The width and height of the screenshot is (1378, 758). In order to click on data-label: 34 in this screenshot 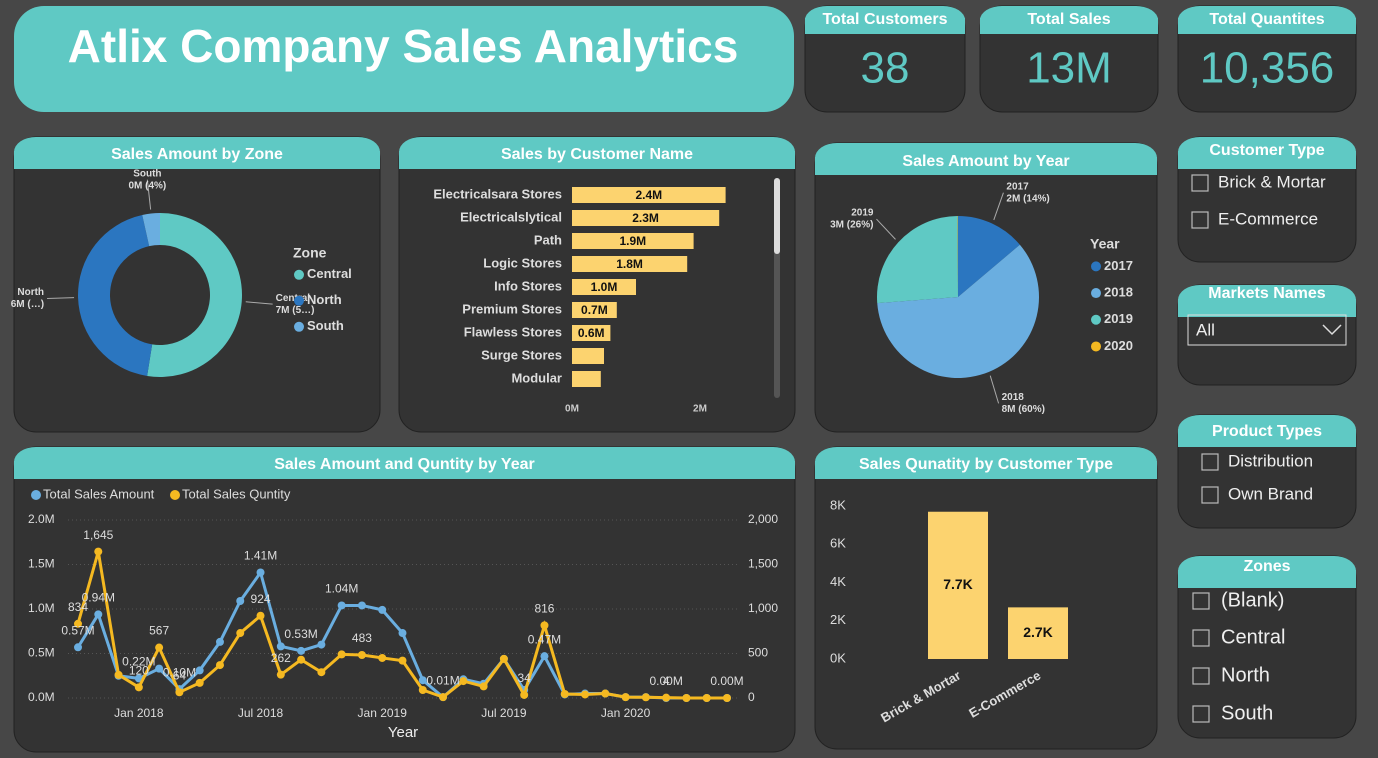, I will do `click(525, 678)`.